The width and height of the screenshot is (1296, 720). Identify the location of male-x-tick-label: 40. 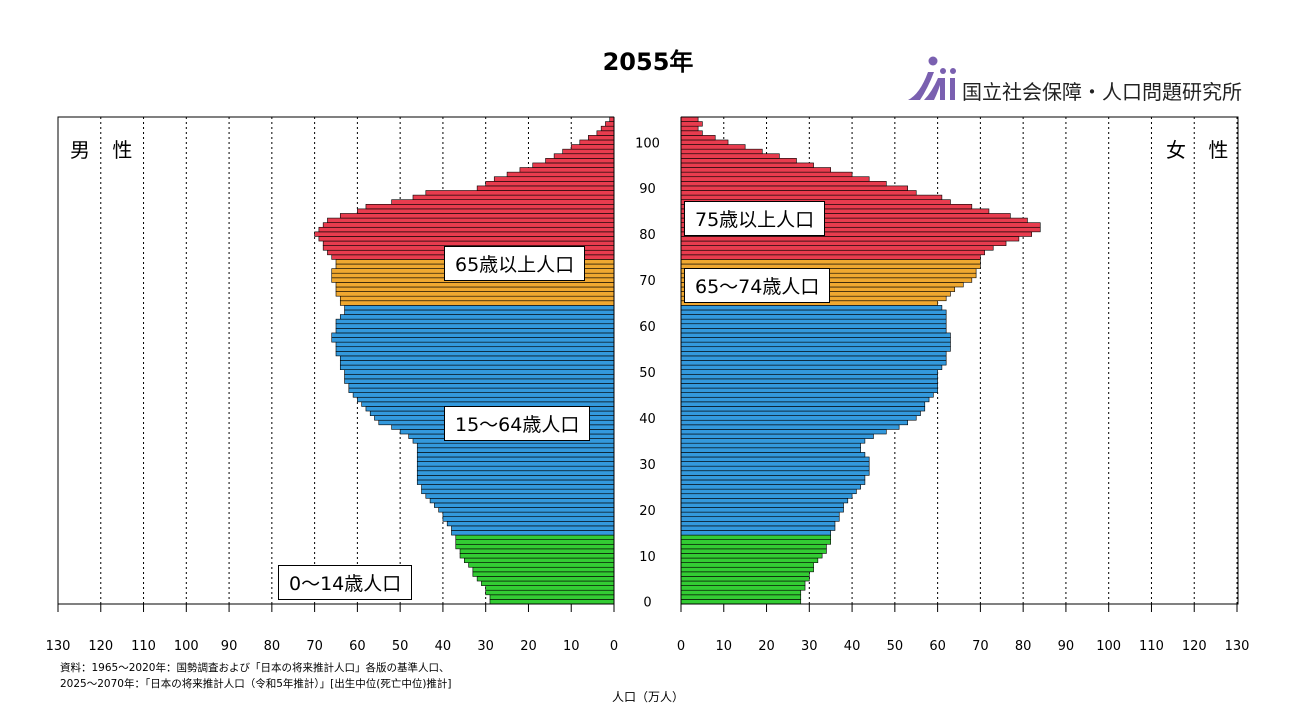
(443, 646).